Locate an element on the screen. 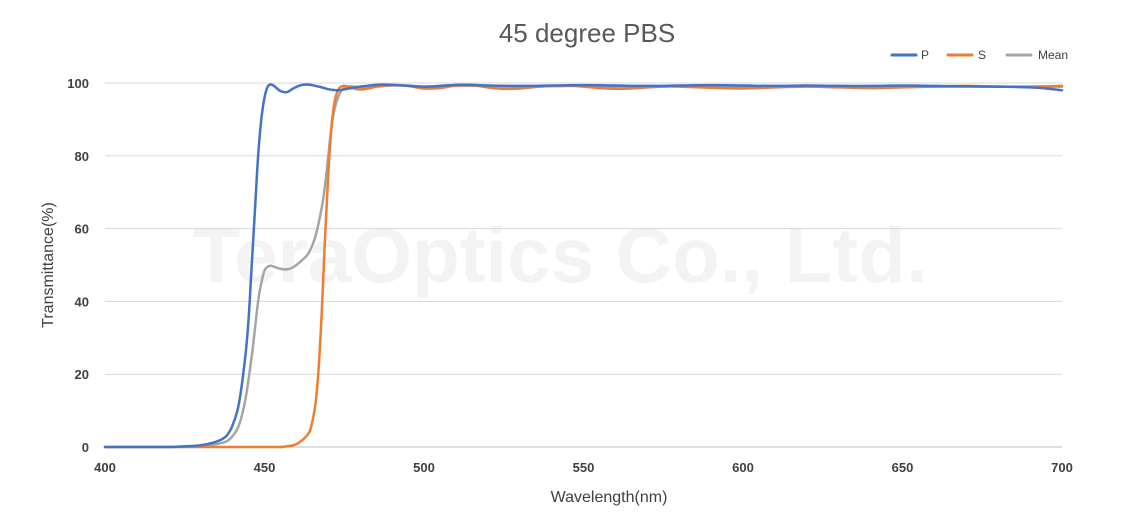 Image resolution: width=1125 pixels, height=530 pixels. y-tick-label: 40 is located at coordinates (82, 301).